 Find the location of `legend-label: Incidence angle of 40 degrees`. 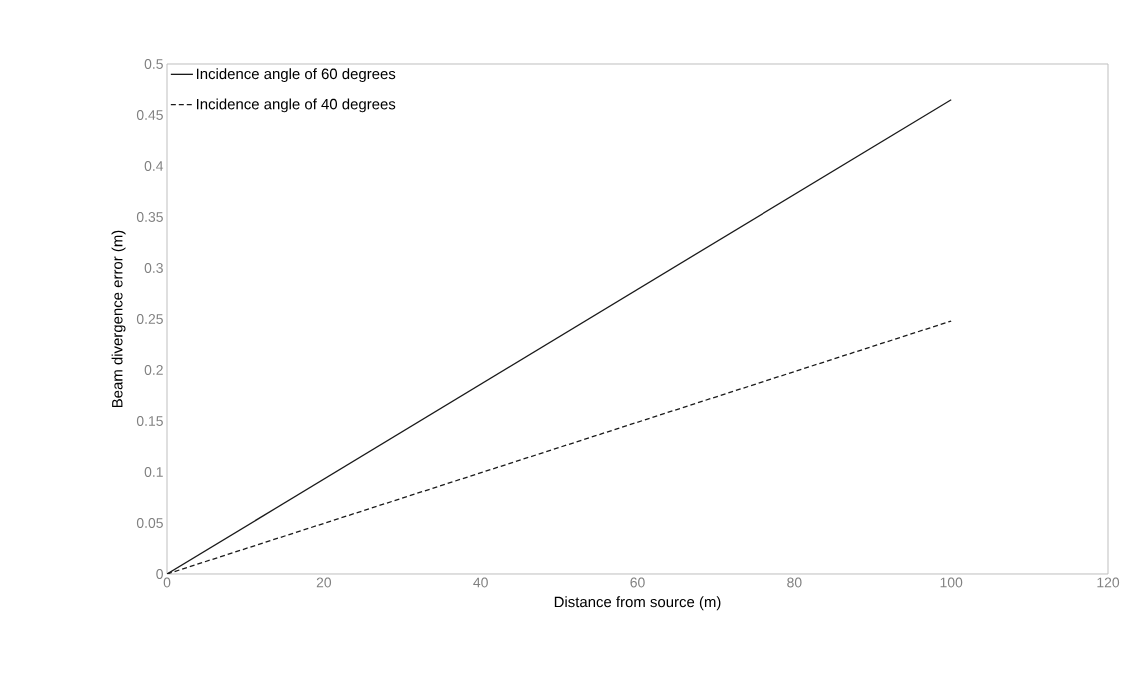

legend-label: Incidence angle of 40 degrees is located at coordinates (296, 105).